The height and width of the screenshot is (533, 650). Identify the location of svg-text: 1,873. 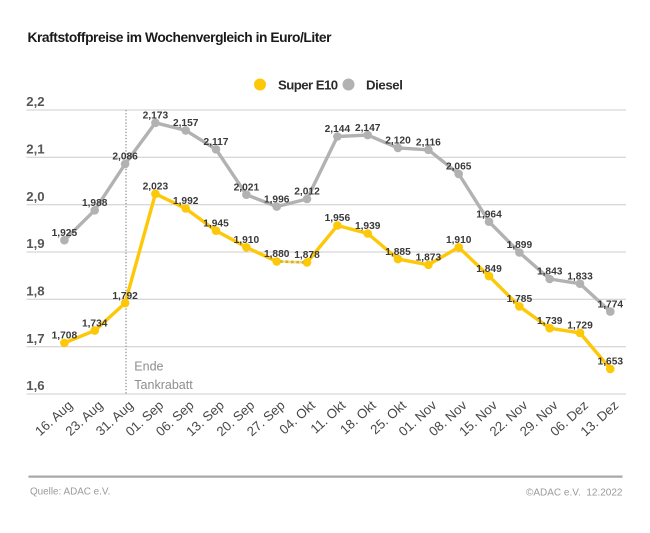
(429, 258).